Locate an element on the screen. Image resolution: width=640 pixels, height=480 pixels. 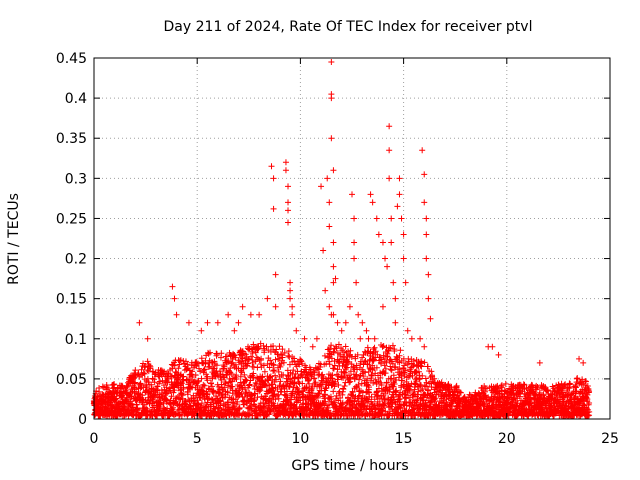
x-axis-label: GPS time / hours is located at coordinates (349, 466).